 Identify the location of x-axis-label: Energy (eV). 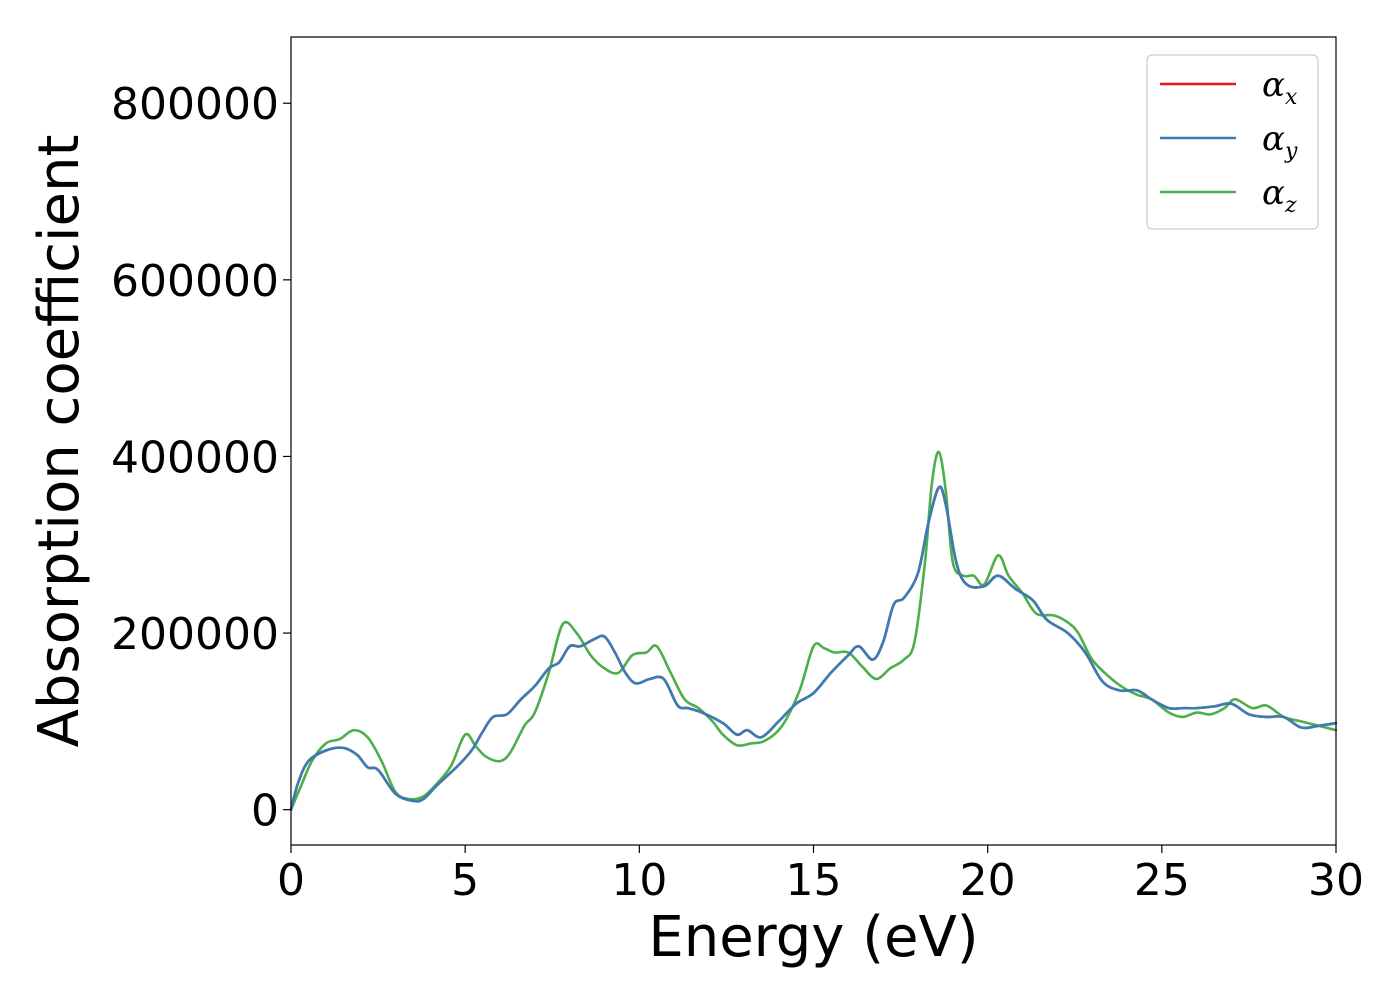
(813, 937).